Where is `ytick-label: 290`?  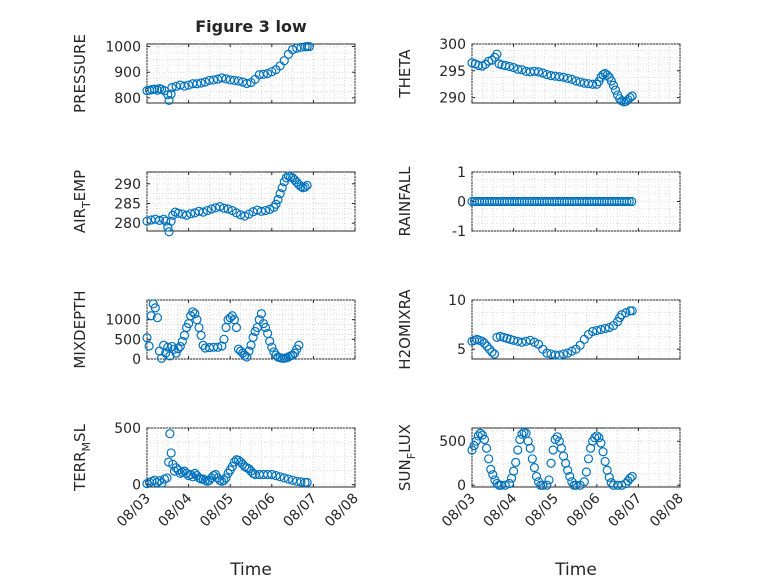 ytick-label: 290 is located at coordinates (127, 185).